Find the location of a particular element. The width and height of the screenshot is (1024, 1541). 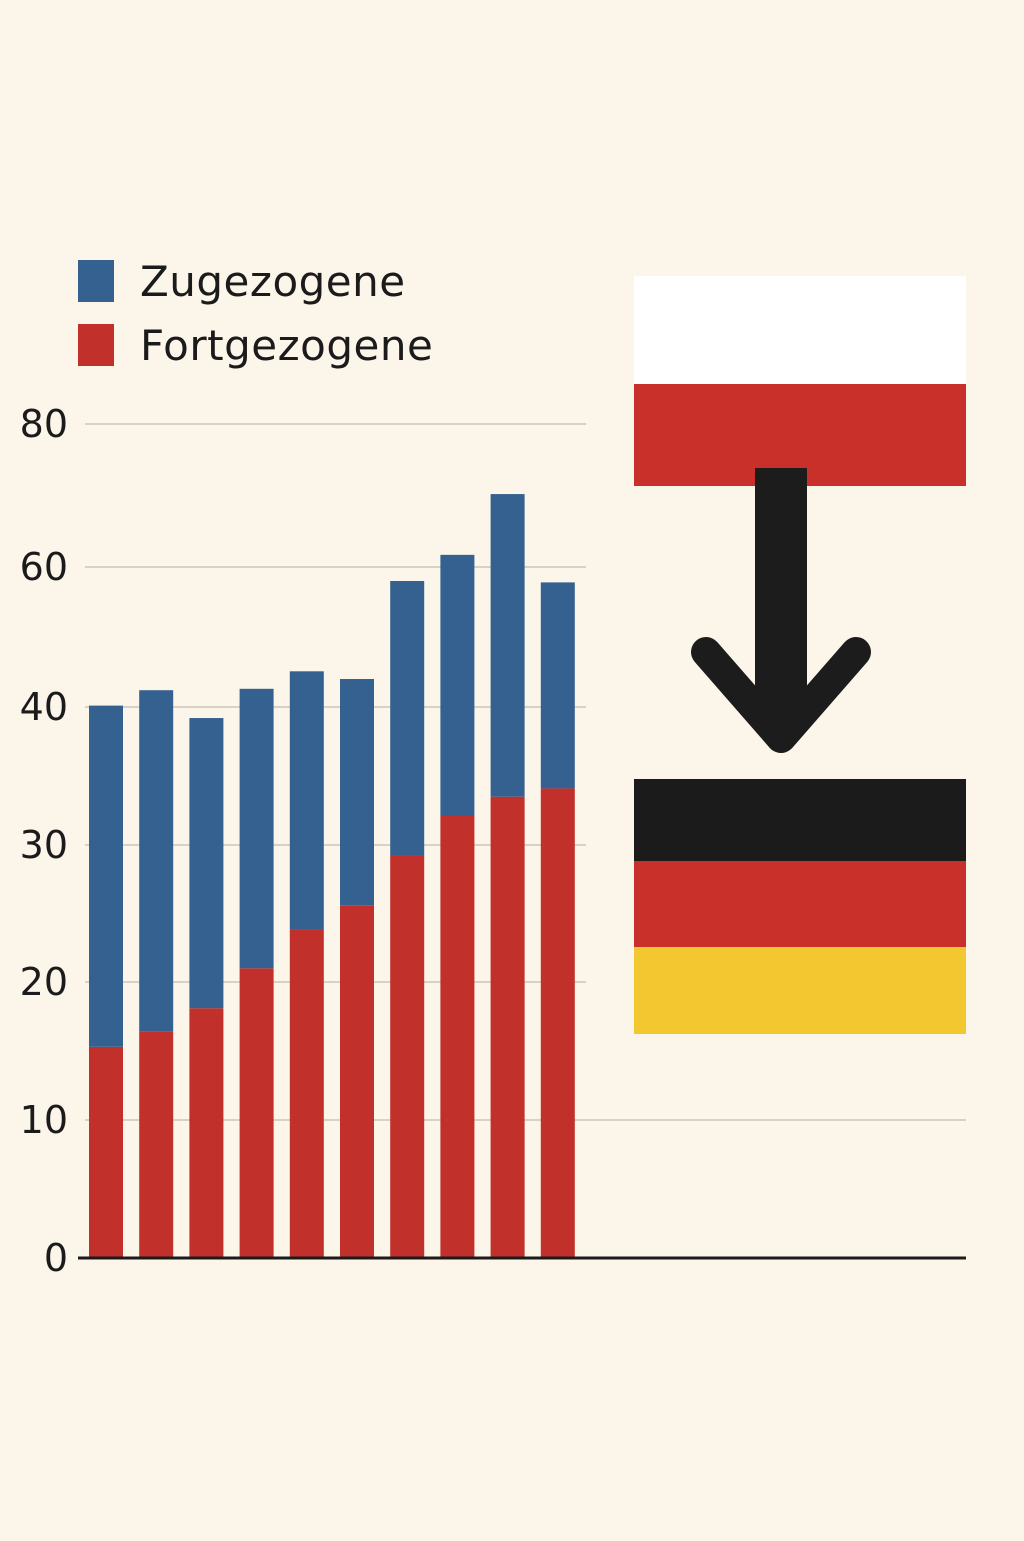

arrow-down-icon is located at coordinates (781, 610).